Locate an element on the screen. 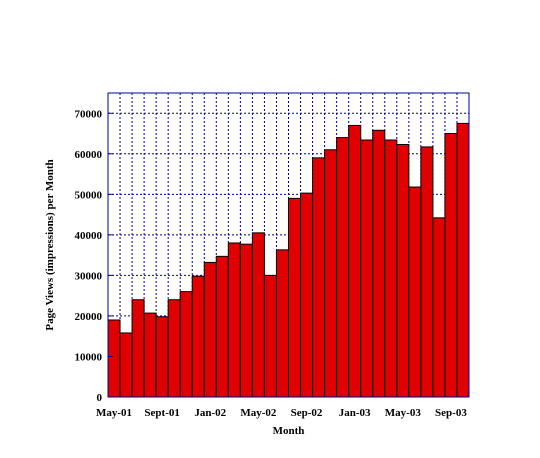  y-tick-label: 0 is located at coordinates (100, 398).